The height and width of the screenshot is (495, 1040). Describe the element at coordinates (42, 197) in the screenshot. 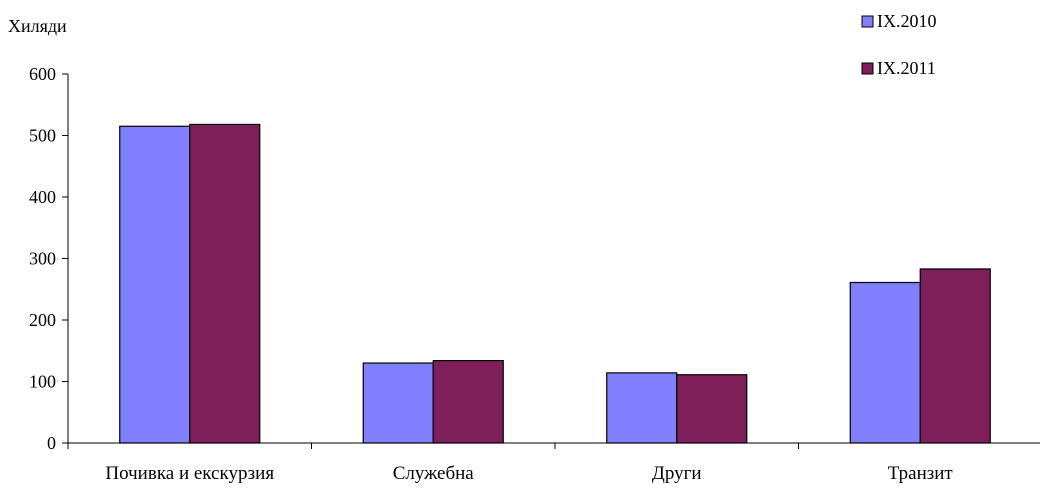

I see `y-tick-label: 400` at that location.